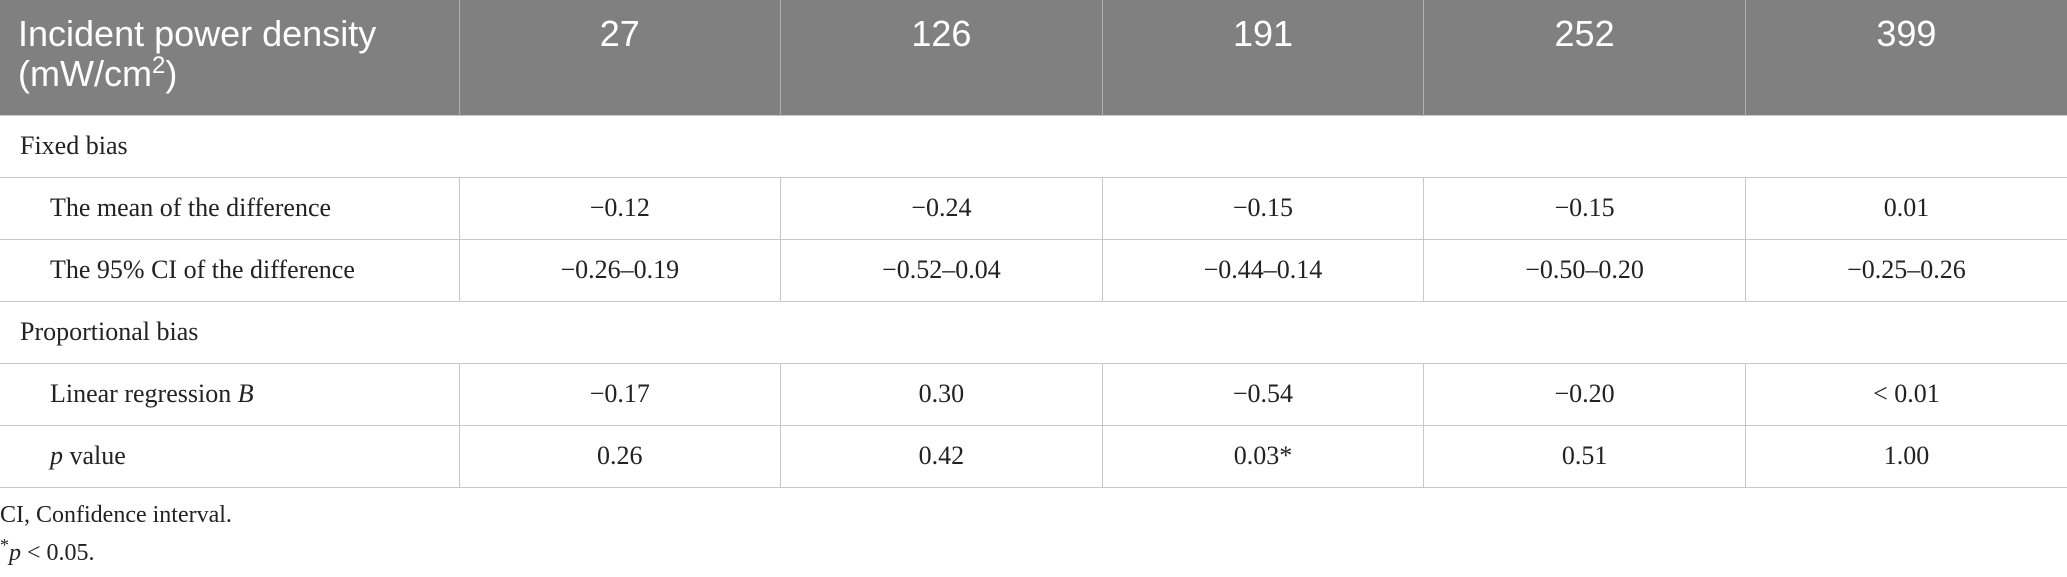  I want to click on cell: −0.44–0.14, so click(1263, 270).